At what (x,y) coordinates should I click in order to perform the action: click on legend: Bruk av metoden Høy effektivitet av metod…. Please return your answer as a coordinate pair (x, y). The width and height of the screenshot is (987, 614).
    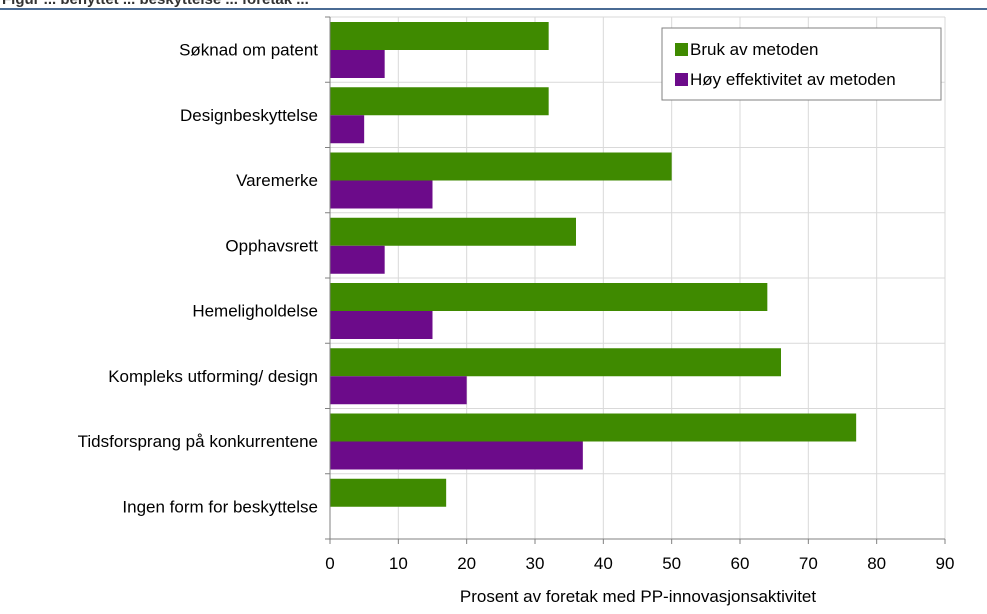
    Looking at the image, I should click on (801, 64).